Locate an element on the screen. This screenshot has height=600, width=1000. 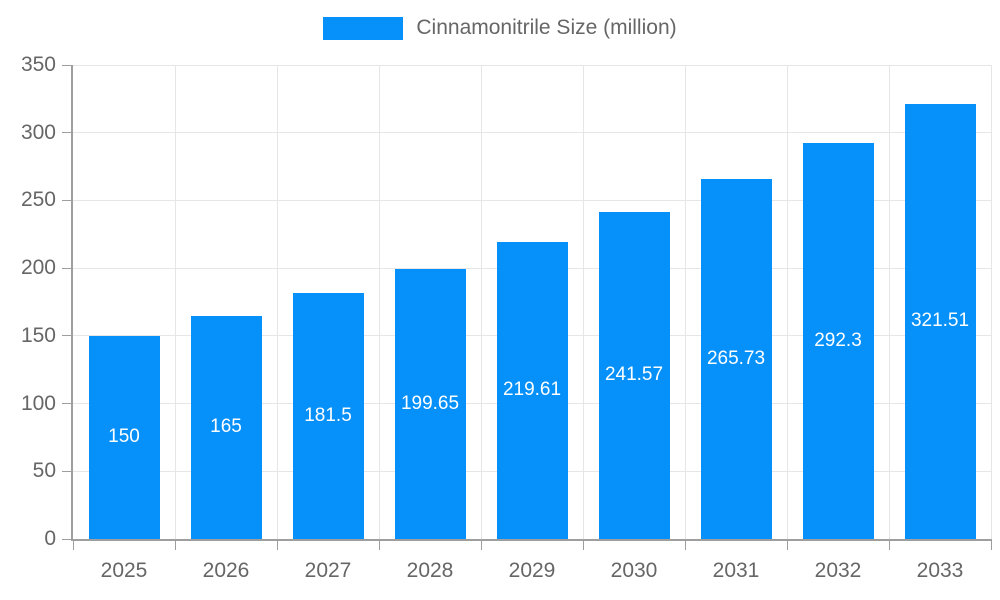
bar-2026 is located at coordinates (226, 427).